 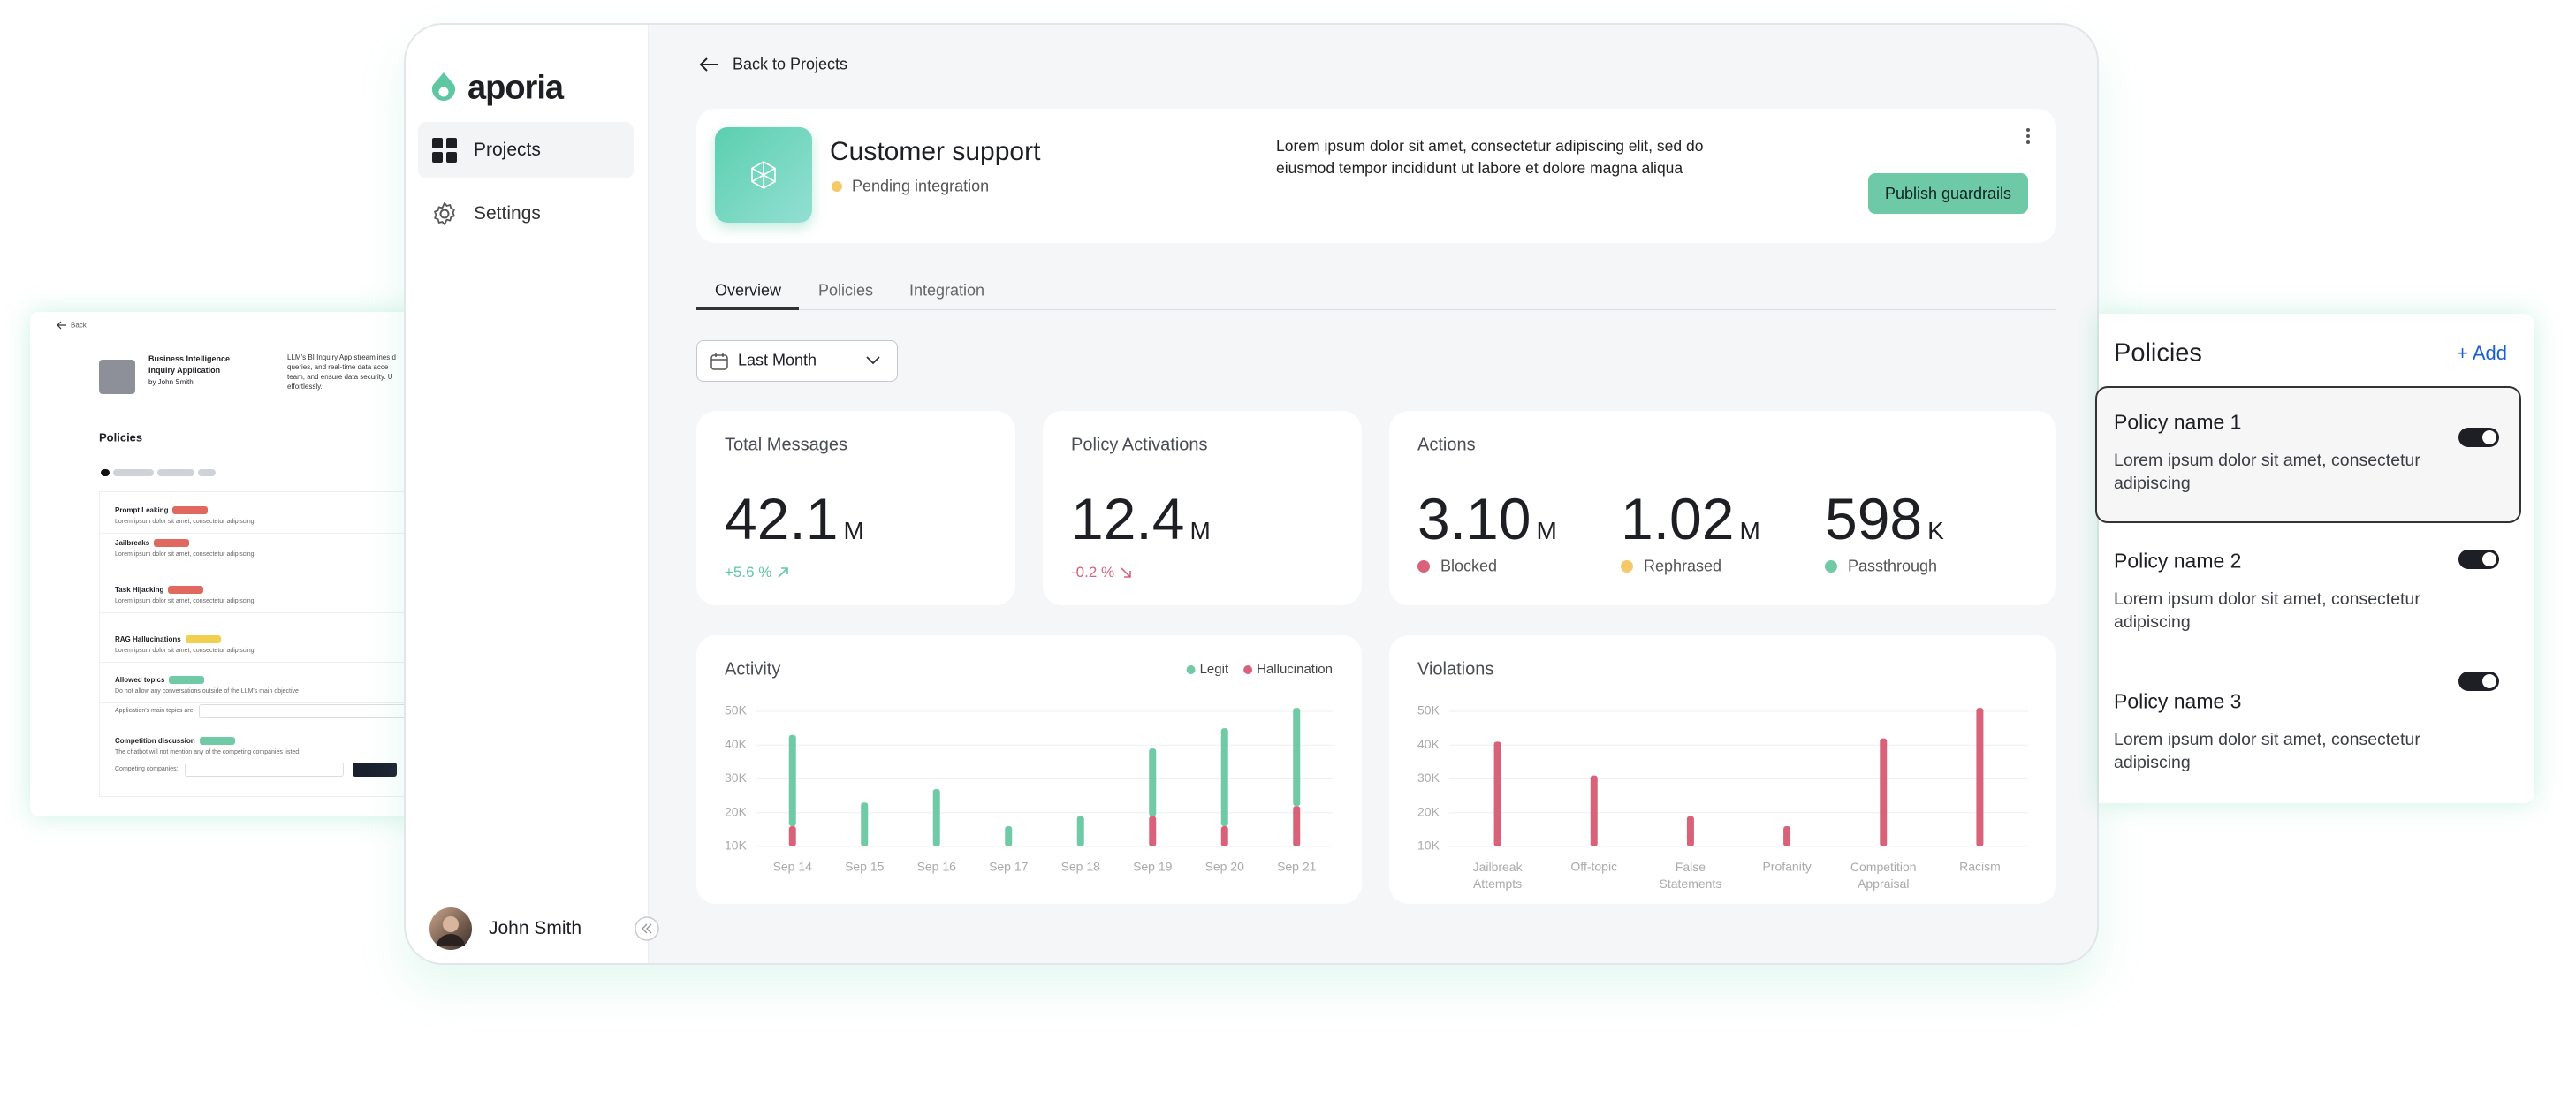 I want to click on panel-title: Policies, so click(x=2158, y=353).